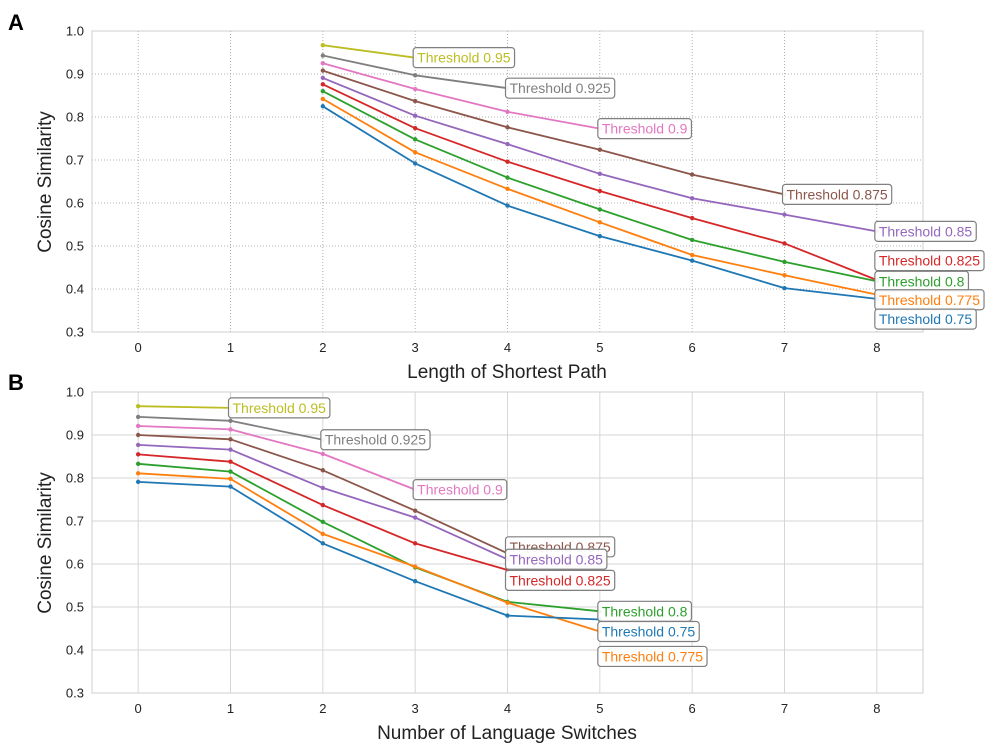 This screenshot has width=996, height=753. What do you see at coordinates (230, 708) in the screenshot?
I see `panel-b-x-tick-1: 1` at bounding box center [230, 708].